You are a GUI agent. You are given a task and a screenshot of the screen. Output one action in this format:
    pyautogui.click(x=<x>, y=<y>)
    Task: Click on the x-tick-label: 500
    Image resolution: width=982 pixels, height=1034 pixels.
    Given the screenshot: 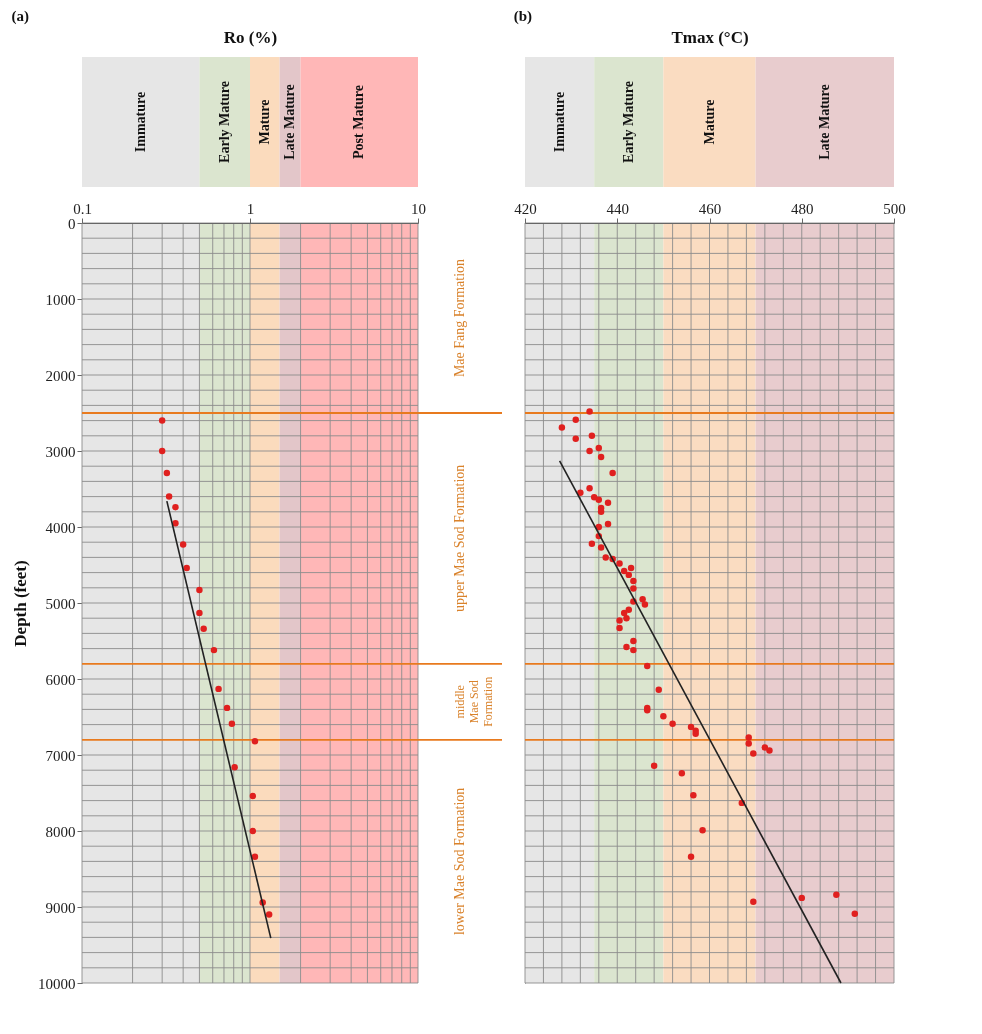 What is the action you would take?
    pyautogui.click(x=894, y=208)
    